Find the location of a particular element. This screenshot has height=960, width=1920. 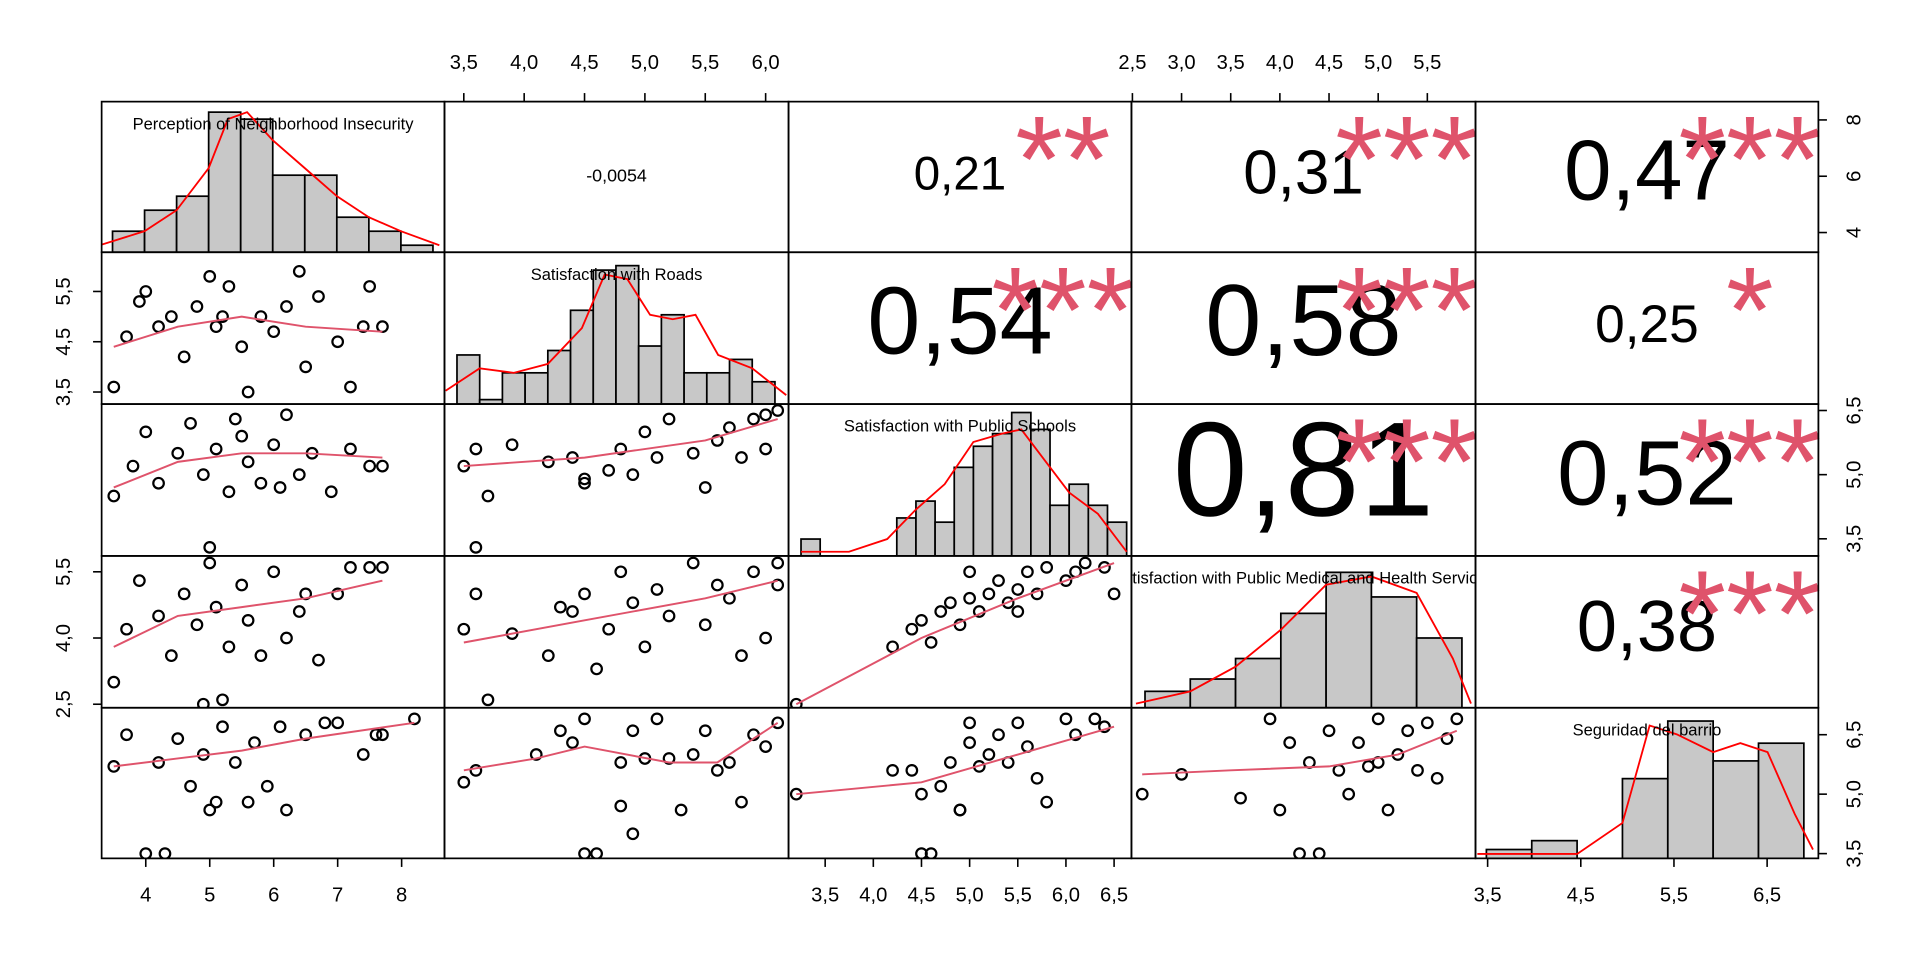

correlation-value: 0,81 is located at coordinates (1303, 469).